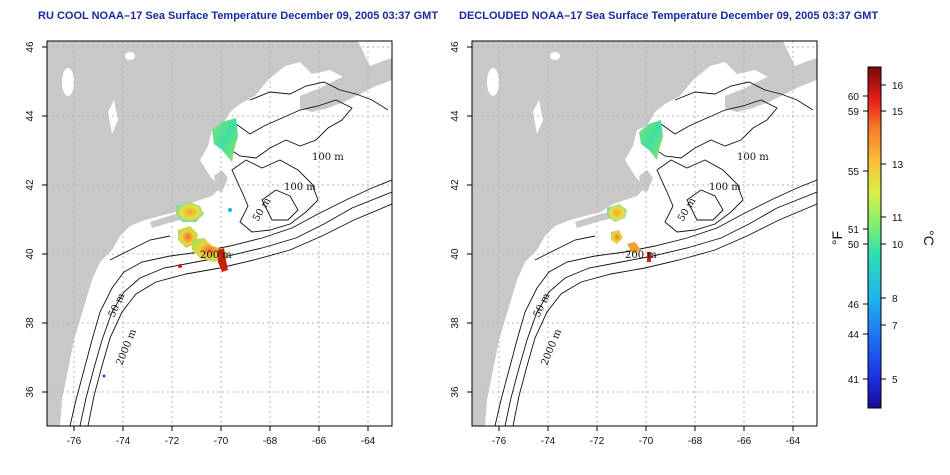  What do you see at coordinates (854, 380) in the screenshot?
I see `fahrenheit-tick-label: 41` at bounding box center [854, 380].